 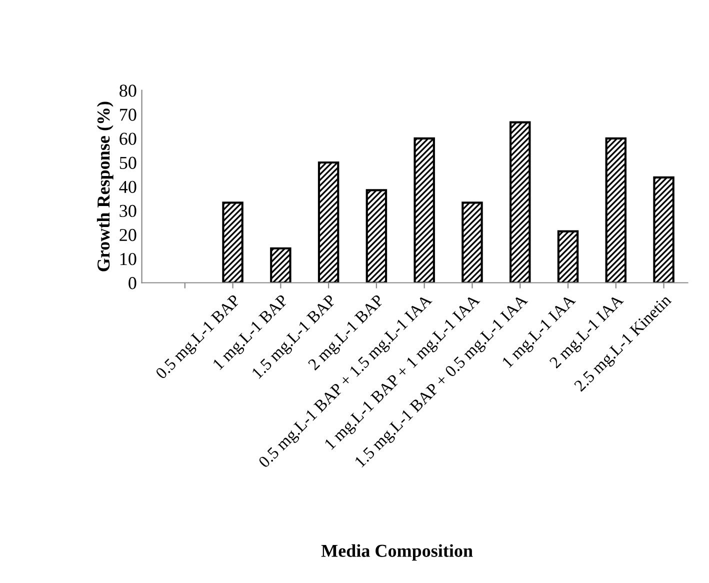 I want to click on y-tick-label: 10, so click(x=128, y=259).